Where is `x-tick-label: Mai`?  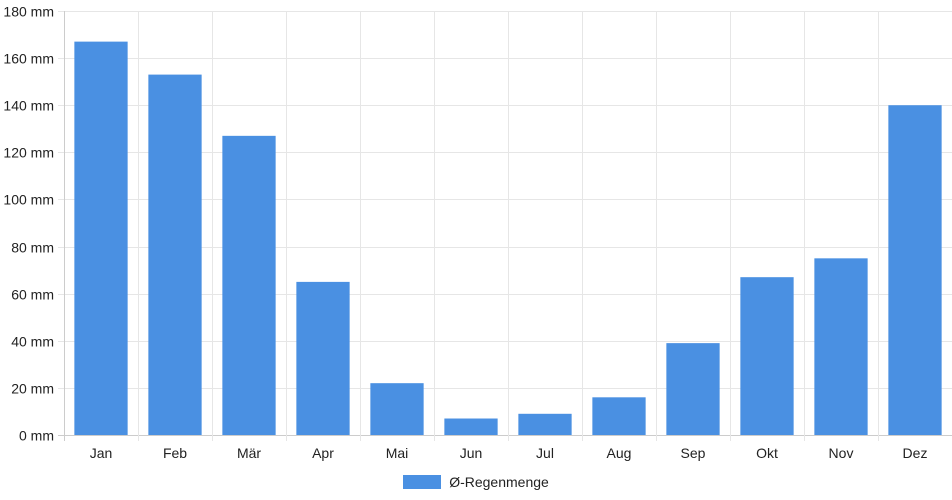 x-tick-label: Mai is located at coordinates (397, 453).